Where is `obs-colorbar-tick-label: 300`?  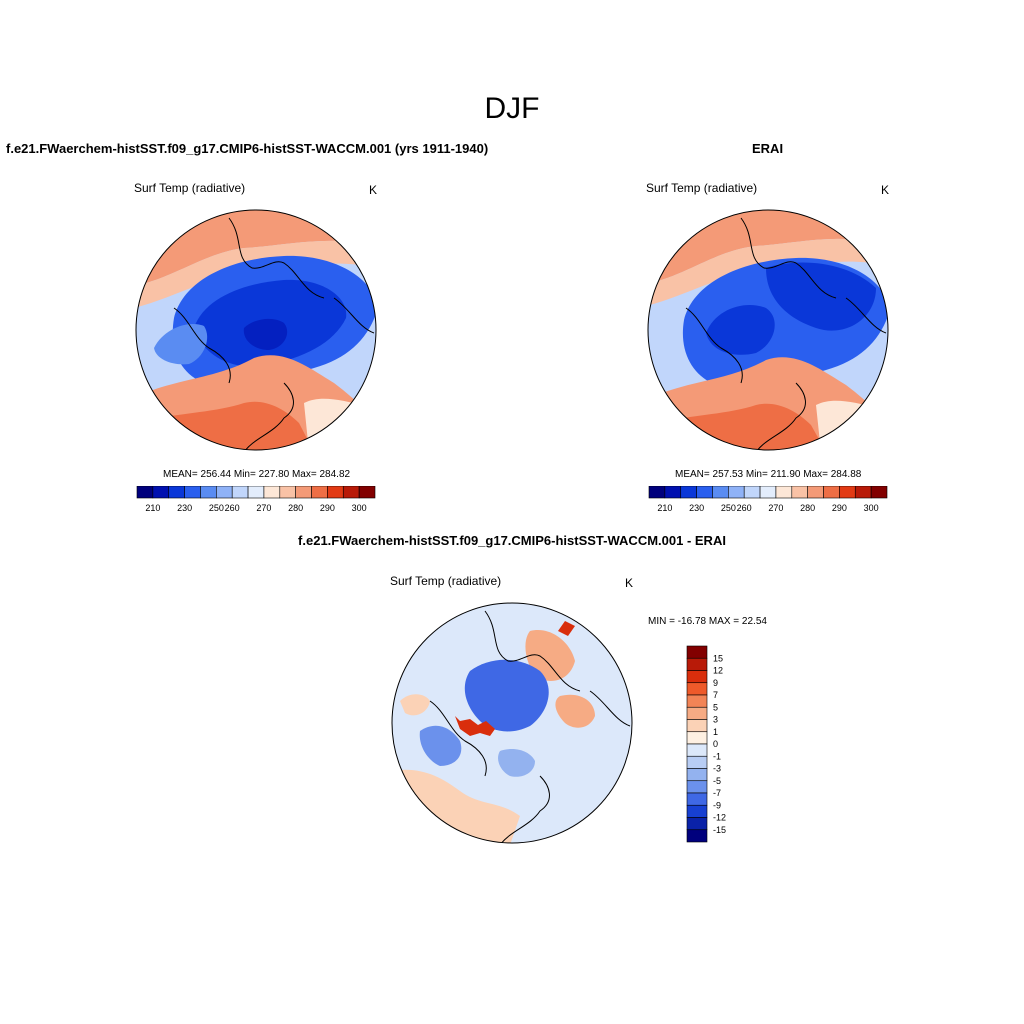
obs-colorbar-tick-label: 300 is located at coordinates (871, 508).